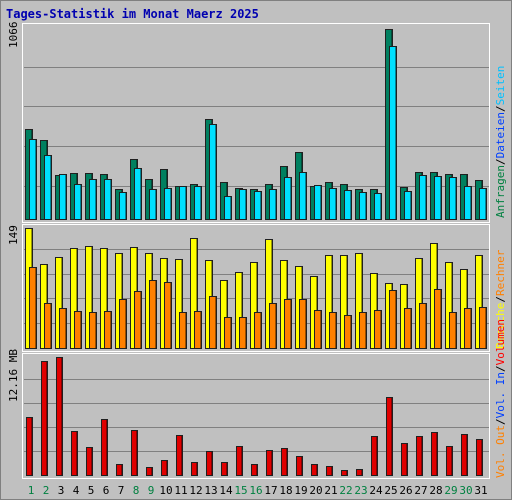 This screenshot has height=500, width=512. What do you see at coordinates (435, 490) in the screenshot?
I see `day-tick-label: 28` at bounding box center [435, 490].